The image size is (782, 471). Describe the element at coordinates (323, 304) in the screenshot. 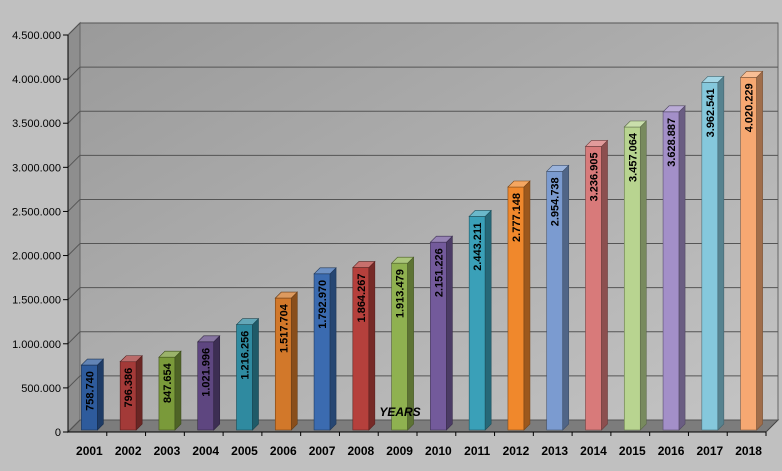

I see `bar-value-label: 1.792.970` at that location.